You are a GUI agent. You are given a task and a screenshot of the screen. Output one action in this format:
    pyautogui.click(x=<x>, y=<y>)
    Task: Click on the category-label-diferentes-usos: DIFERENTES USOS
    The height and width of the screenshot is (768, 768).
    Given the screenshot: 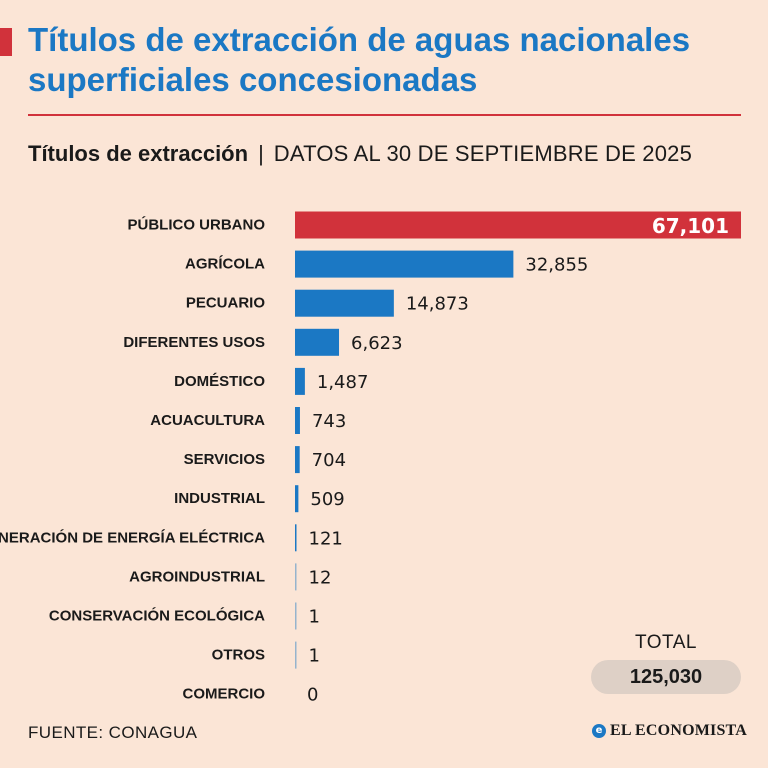 What is the action you would take?
    pyautogui.click(x=194, y=342)
    